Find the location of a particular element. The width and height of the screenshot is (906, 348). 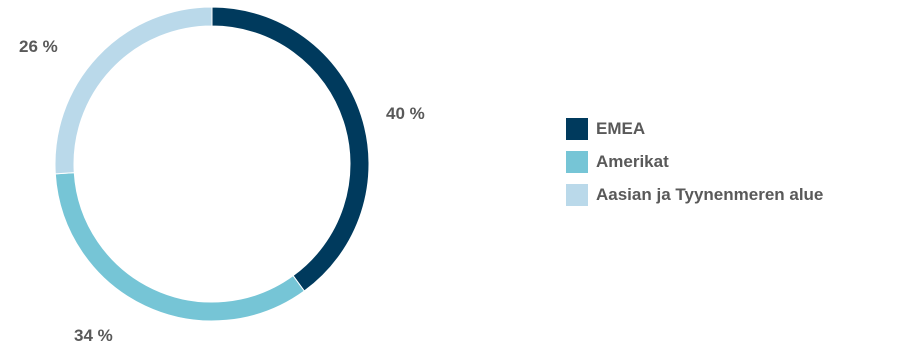

slice-label-amerikat: 34 % is located at coordinates (93, 335).